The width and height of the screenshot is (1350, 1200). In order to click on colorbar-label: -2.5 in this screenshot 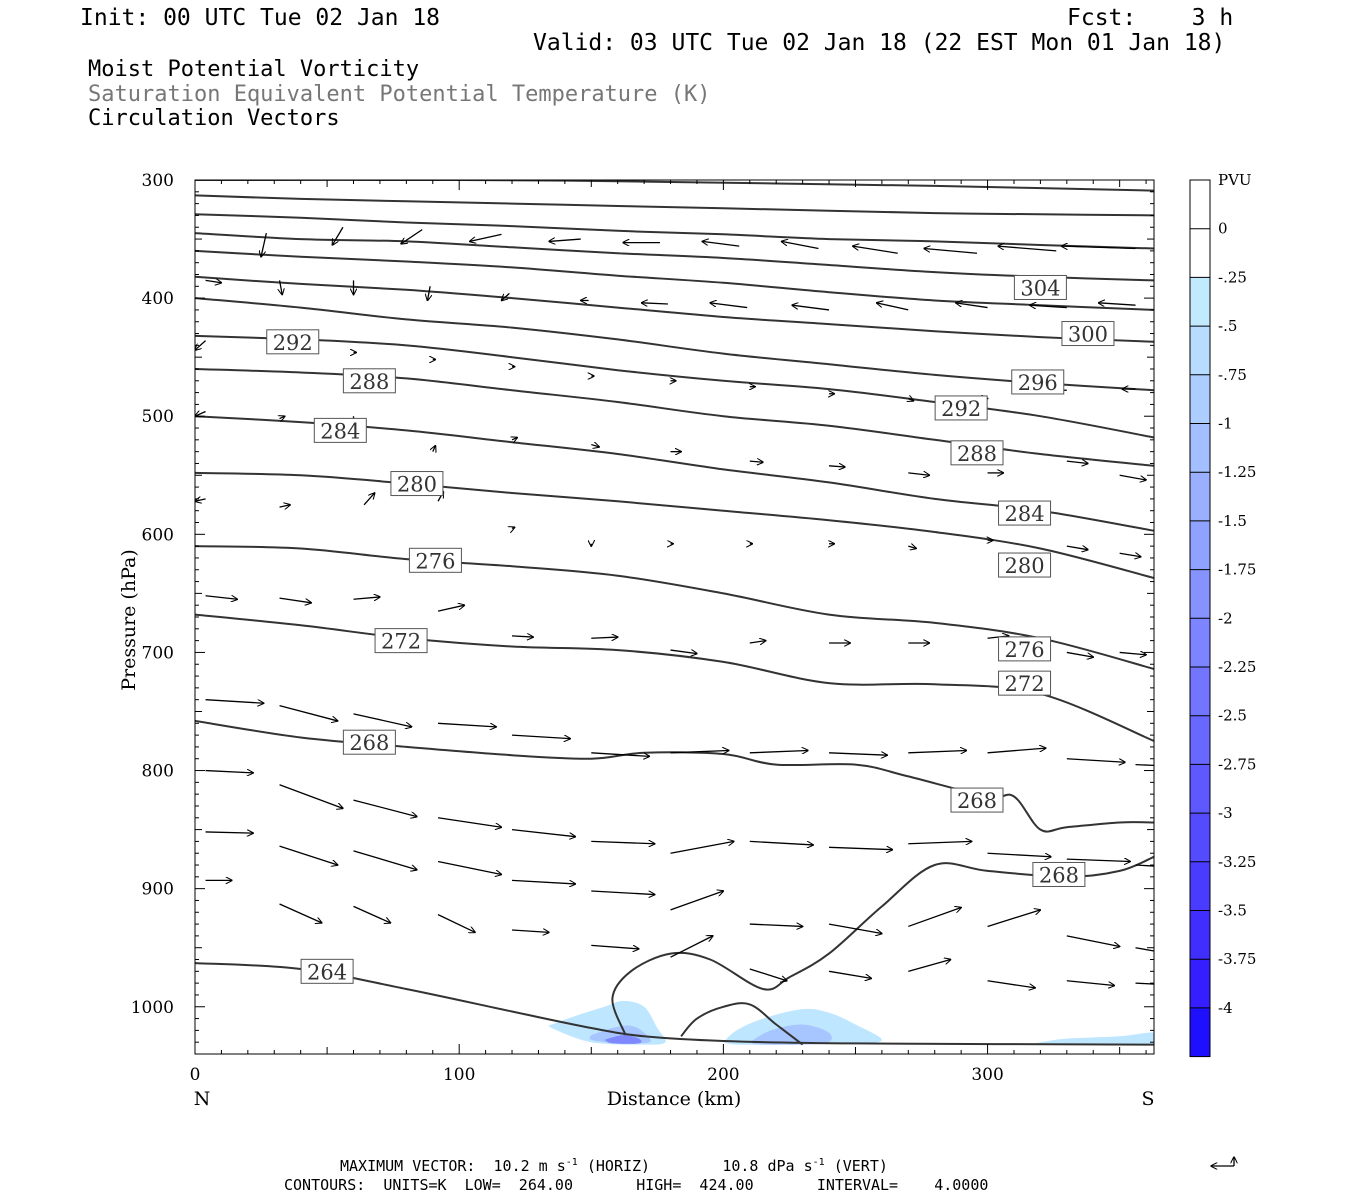, I will do `click(1232, 716)`.